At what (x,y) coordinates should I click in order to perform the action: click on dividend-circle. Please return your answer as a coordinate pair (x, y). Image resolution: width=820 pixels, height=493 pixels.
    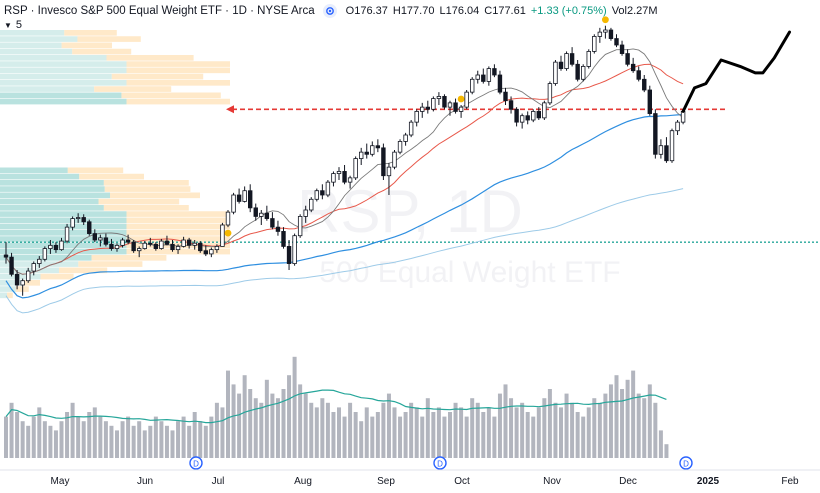
    Looking at the image, I should click on (686, 463).